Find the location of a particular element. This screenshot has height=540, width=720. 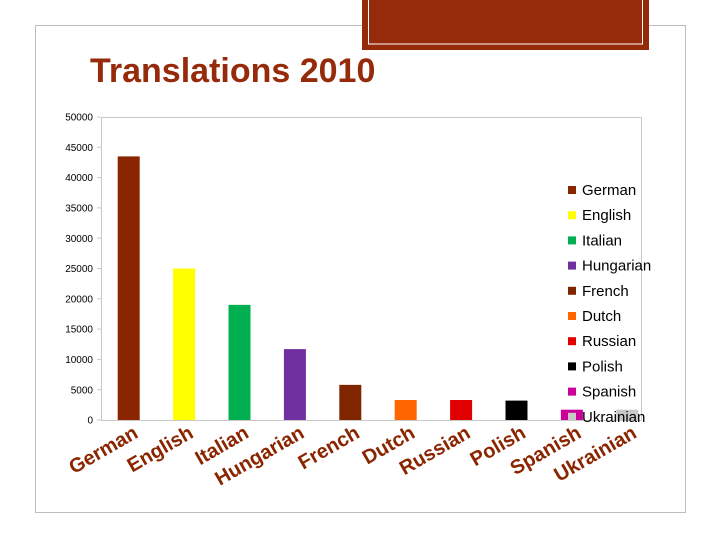

y-tick-label: 5000 is located at coordinates (82, 390).